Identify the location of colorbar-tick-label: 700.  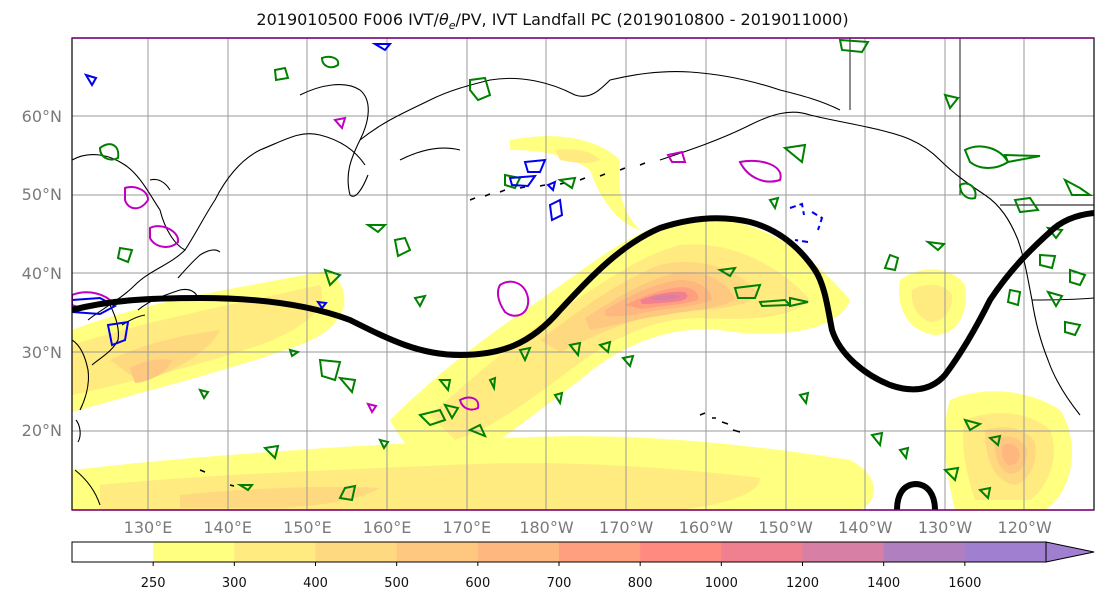
(559, 583).